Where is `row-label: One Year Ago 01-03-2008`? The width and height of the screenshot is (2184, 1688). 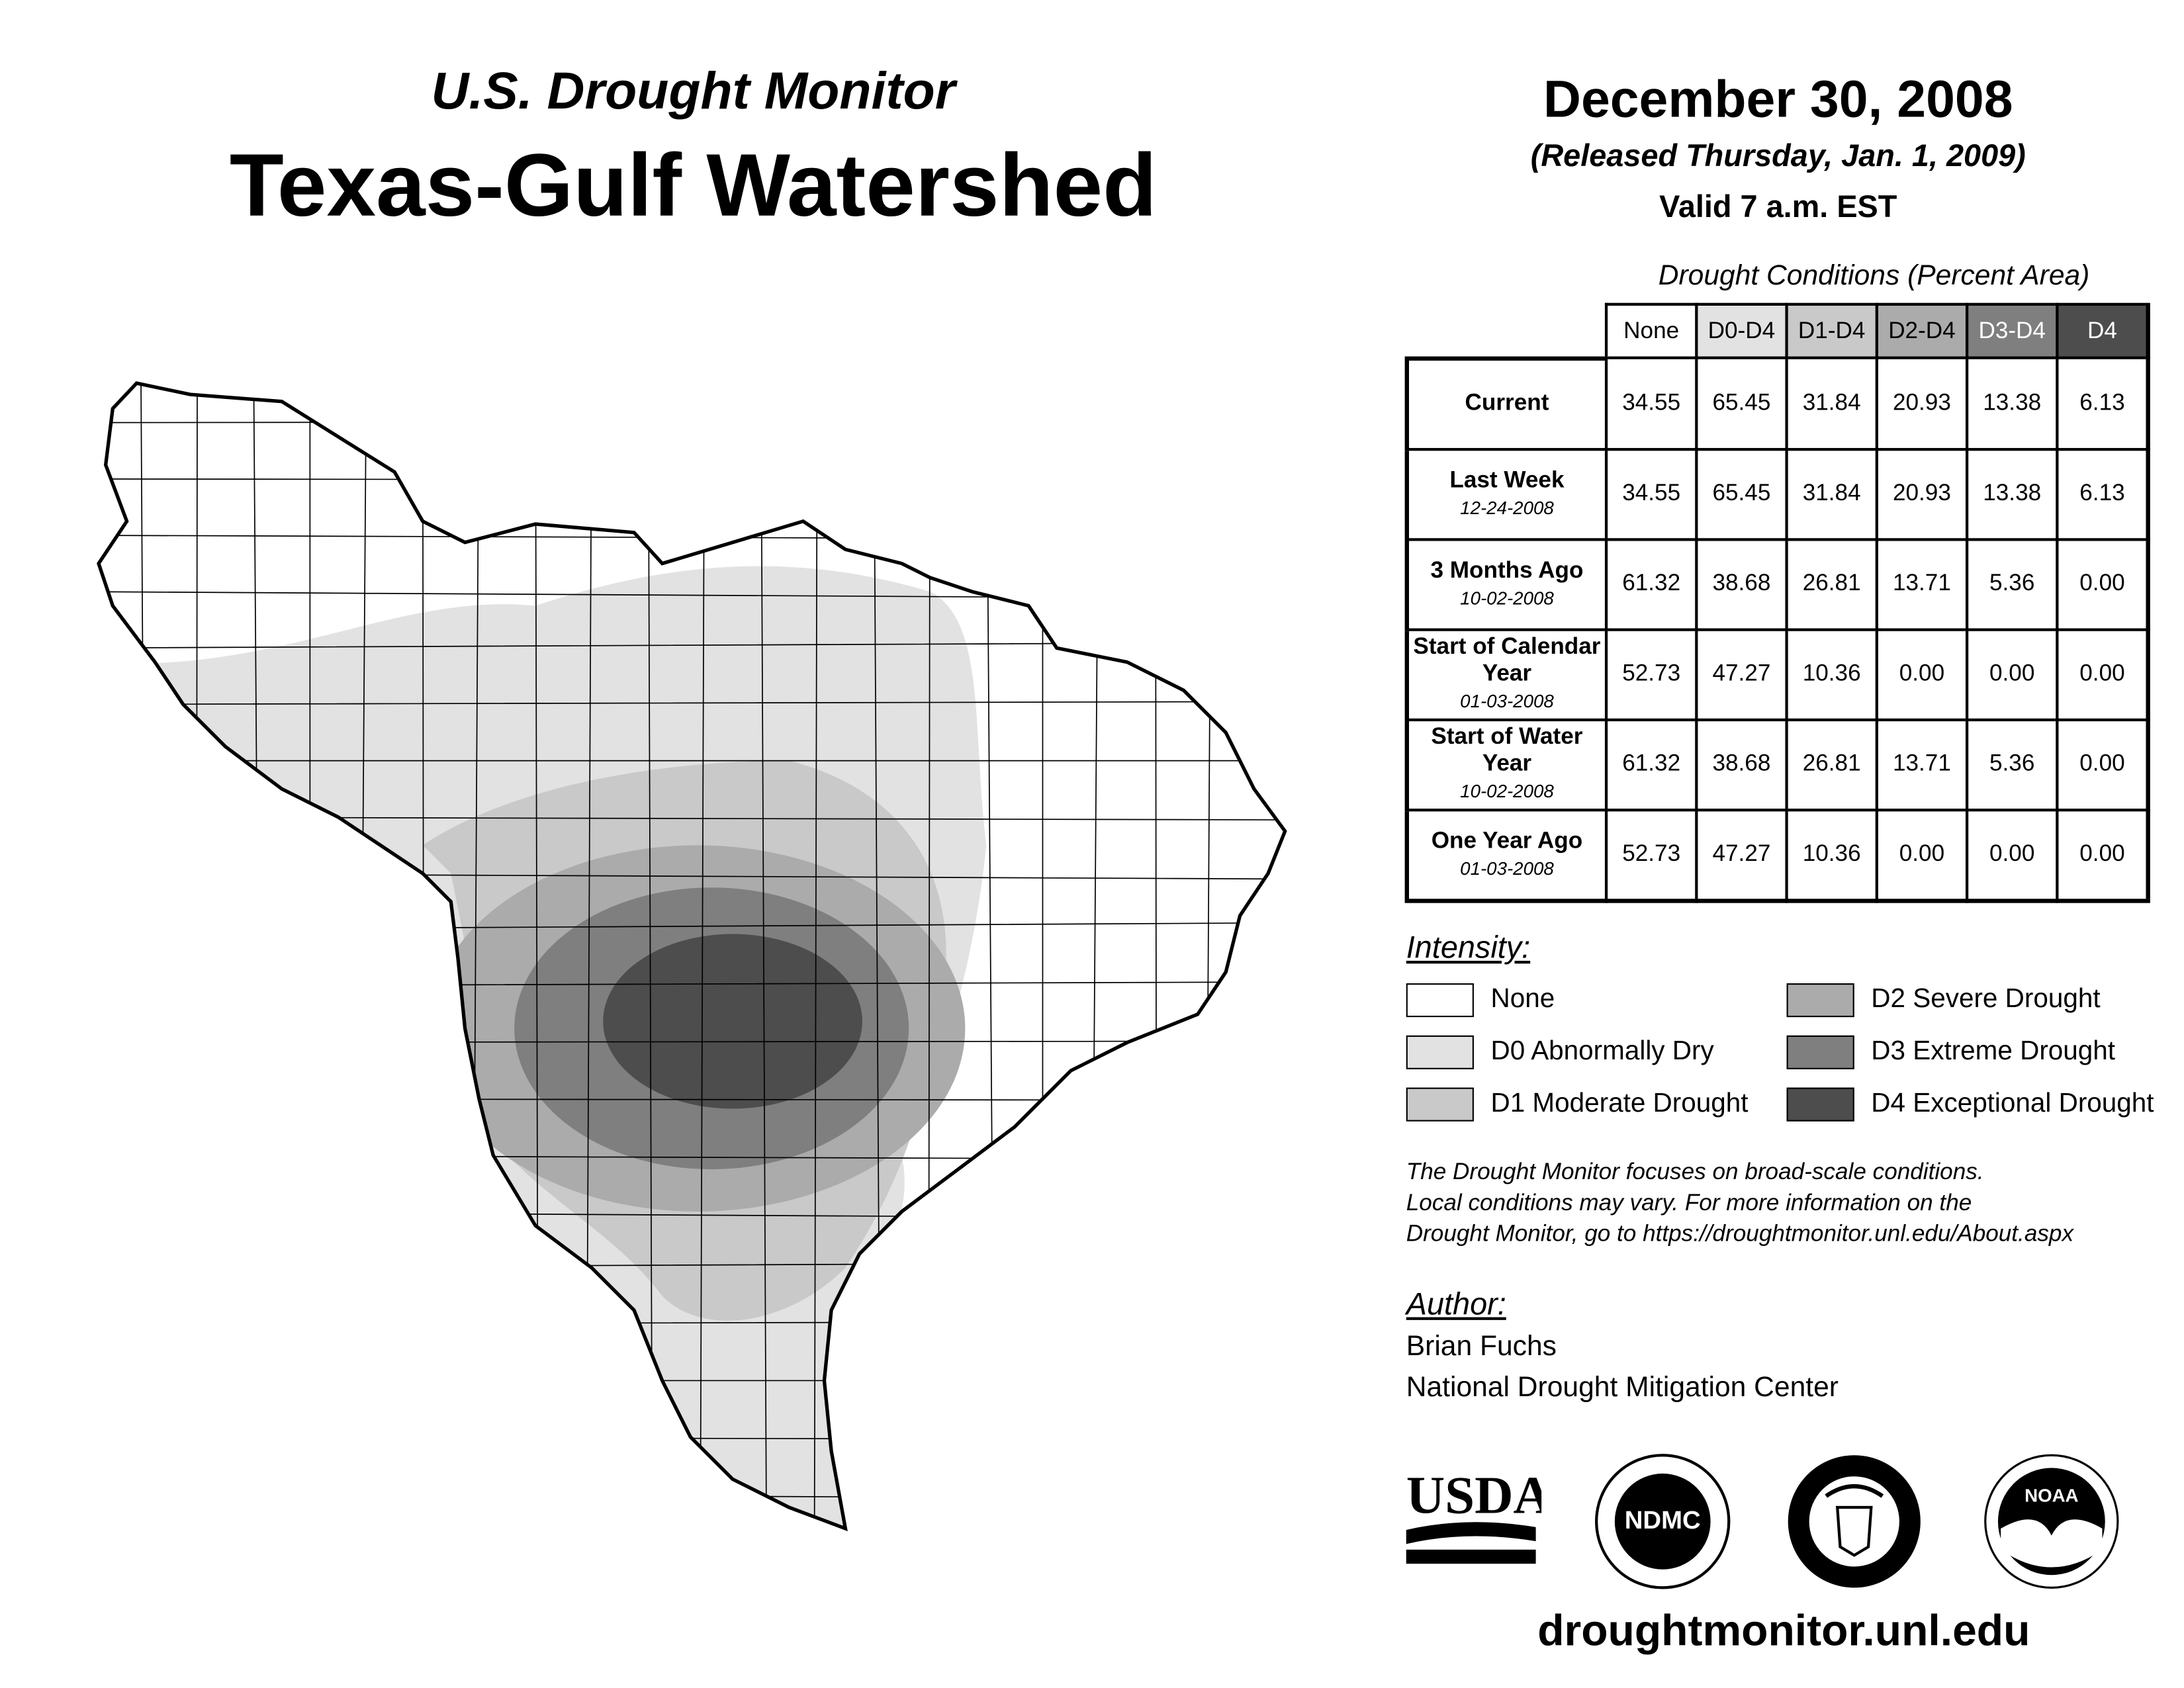 row-label: One Year Ago 01-03-2008 is located at coordinates (1506, 854).